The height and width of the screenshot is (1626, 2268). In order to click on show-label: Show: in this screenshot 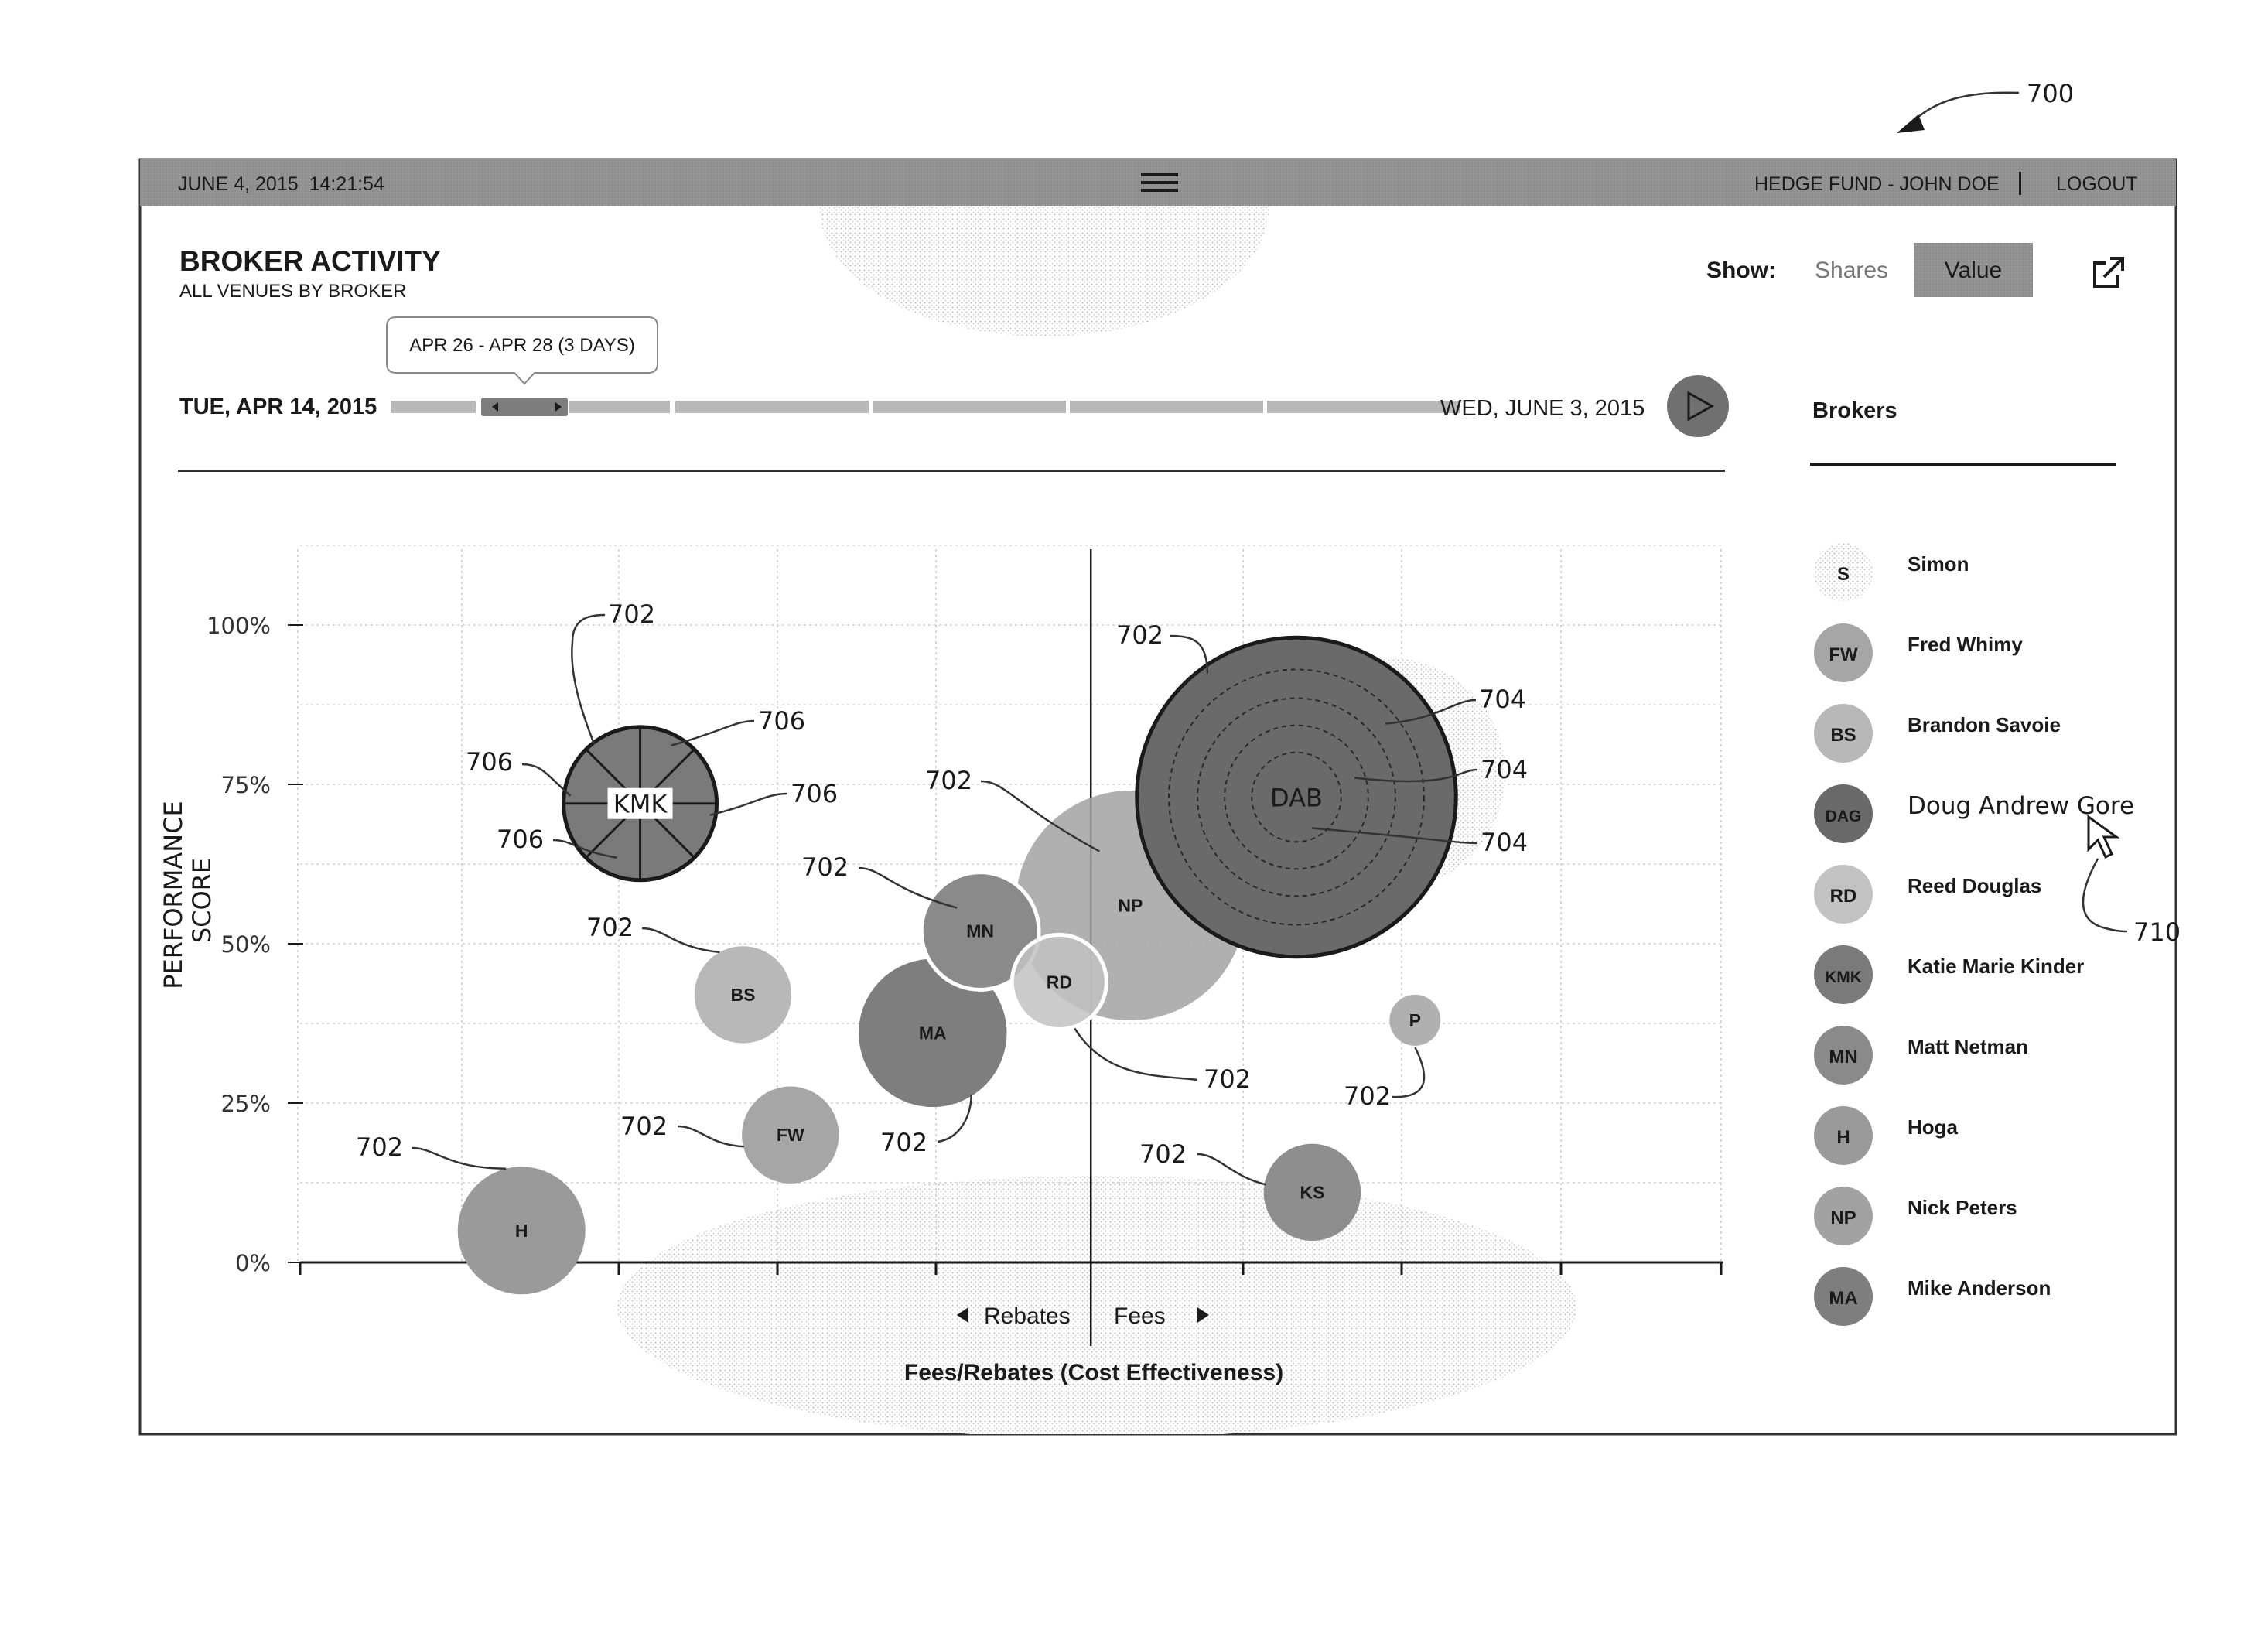, I will do `click(1741, 270)`.